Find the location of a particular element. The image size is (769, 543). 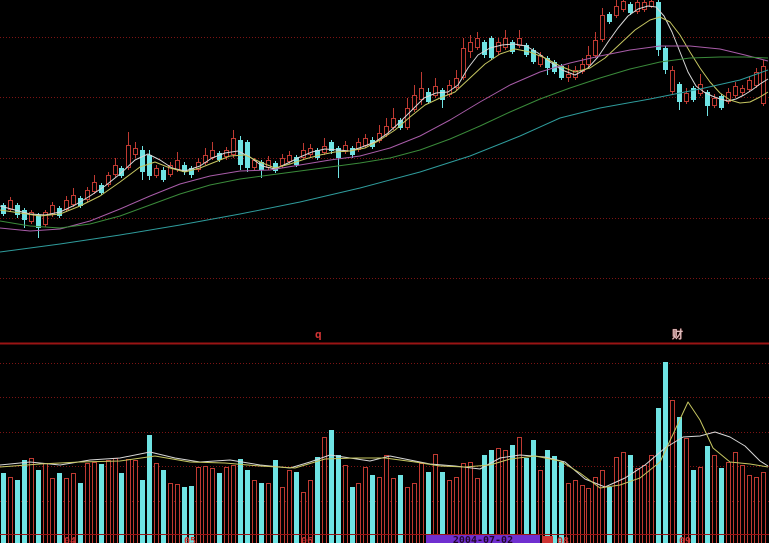

event-marker-cai: 财 is located at coordinates (677, 334).